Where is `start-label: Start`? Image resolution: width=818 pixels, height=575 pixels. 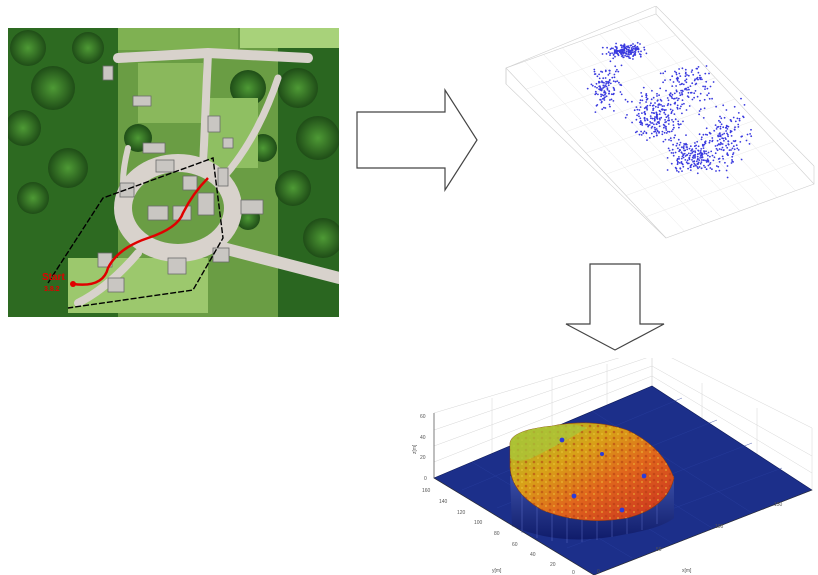
start-label: Start is located at coordinates (53, 277).